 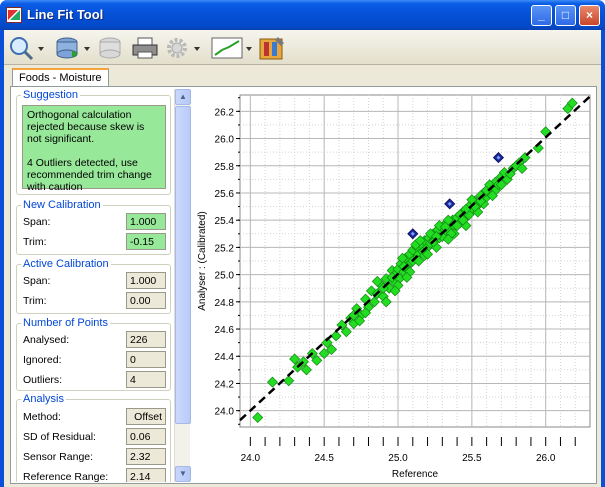 What do you see at coordinates (225, 384) in the screenshot?
I see `y-tick-label: 24.2` at bounding box center [225, 384].